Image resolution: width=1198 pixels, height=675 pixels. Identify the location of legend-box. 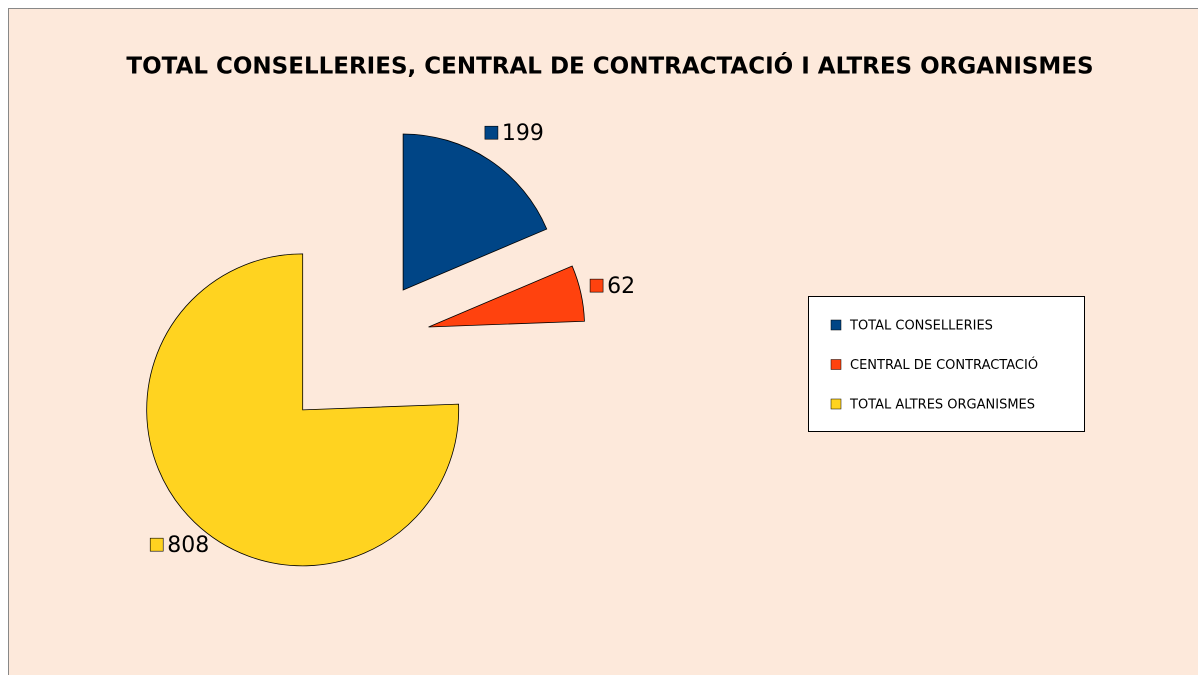
(946, 364).